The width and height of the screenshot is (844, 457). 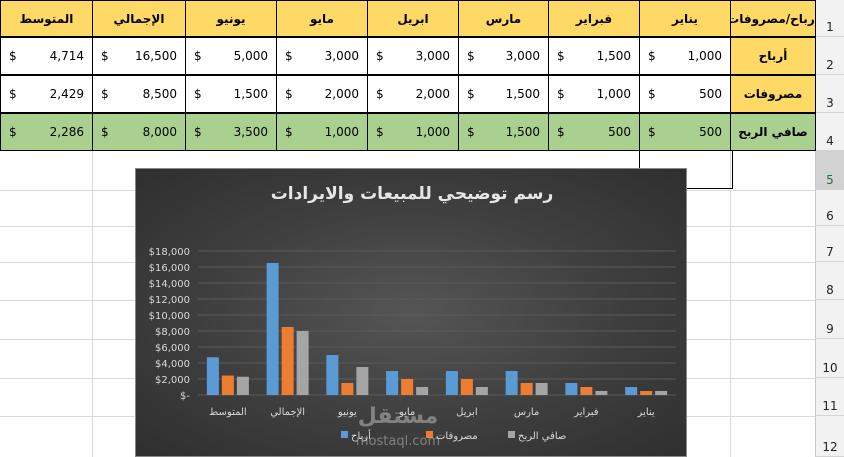 I want to click on gridline, so click(x=730, y=304).